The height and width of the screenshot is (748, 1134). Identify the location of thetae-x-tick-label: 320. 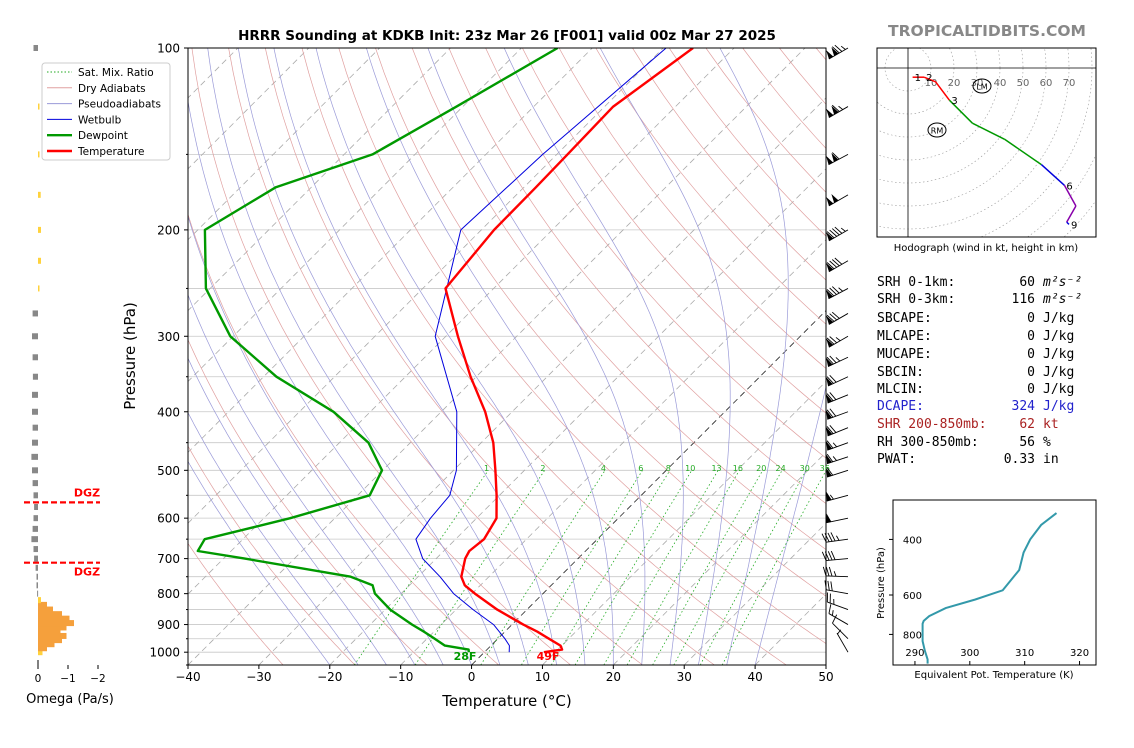
(1079, 653).